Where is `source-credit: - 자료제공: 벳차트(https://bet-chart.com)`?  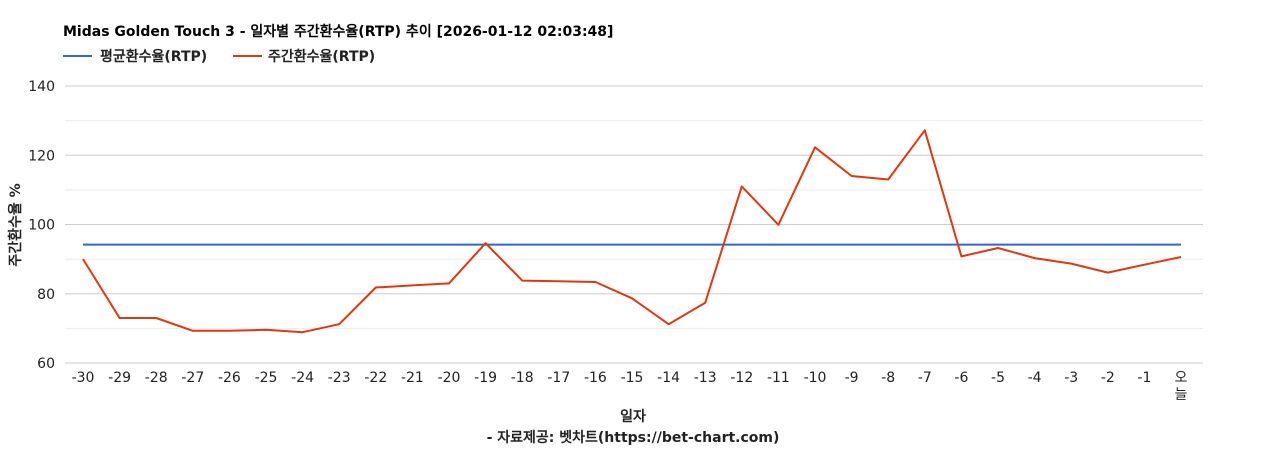 source-credit: - 자료제공: 벳차트(https://bet-chart.com) is located at coordinates (633, 437).